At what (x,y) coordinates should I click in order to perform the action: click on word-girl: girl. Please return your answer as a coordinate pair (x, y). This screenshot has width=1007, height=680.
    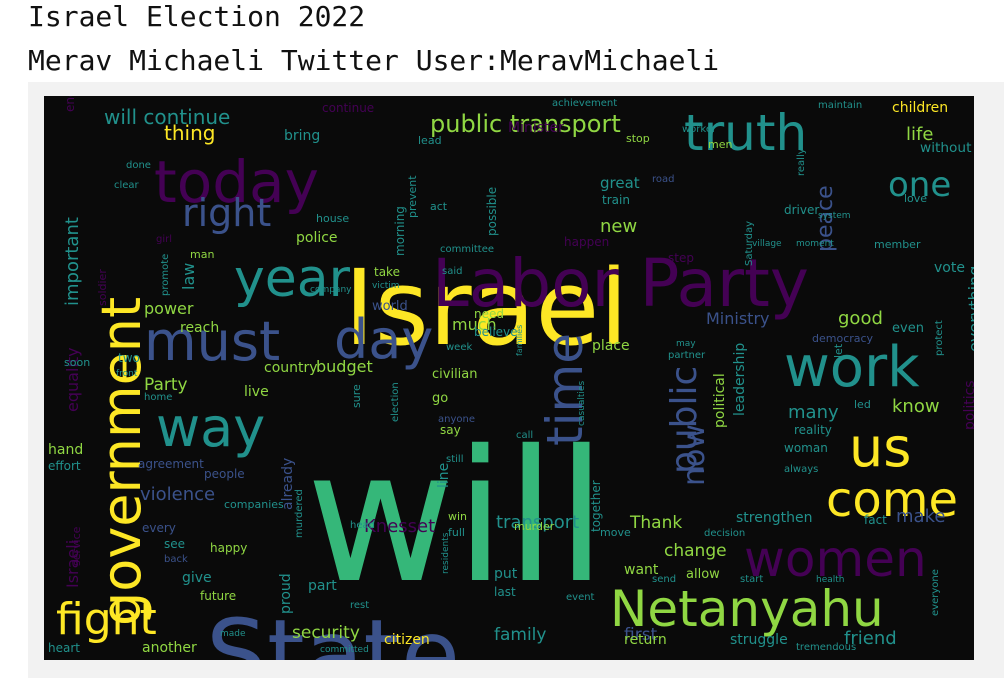
    Looking at the image, I should click on (164, 239).